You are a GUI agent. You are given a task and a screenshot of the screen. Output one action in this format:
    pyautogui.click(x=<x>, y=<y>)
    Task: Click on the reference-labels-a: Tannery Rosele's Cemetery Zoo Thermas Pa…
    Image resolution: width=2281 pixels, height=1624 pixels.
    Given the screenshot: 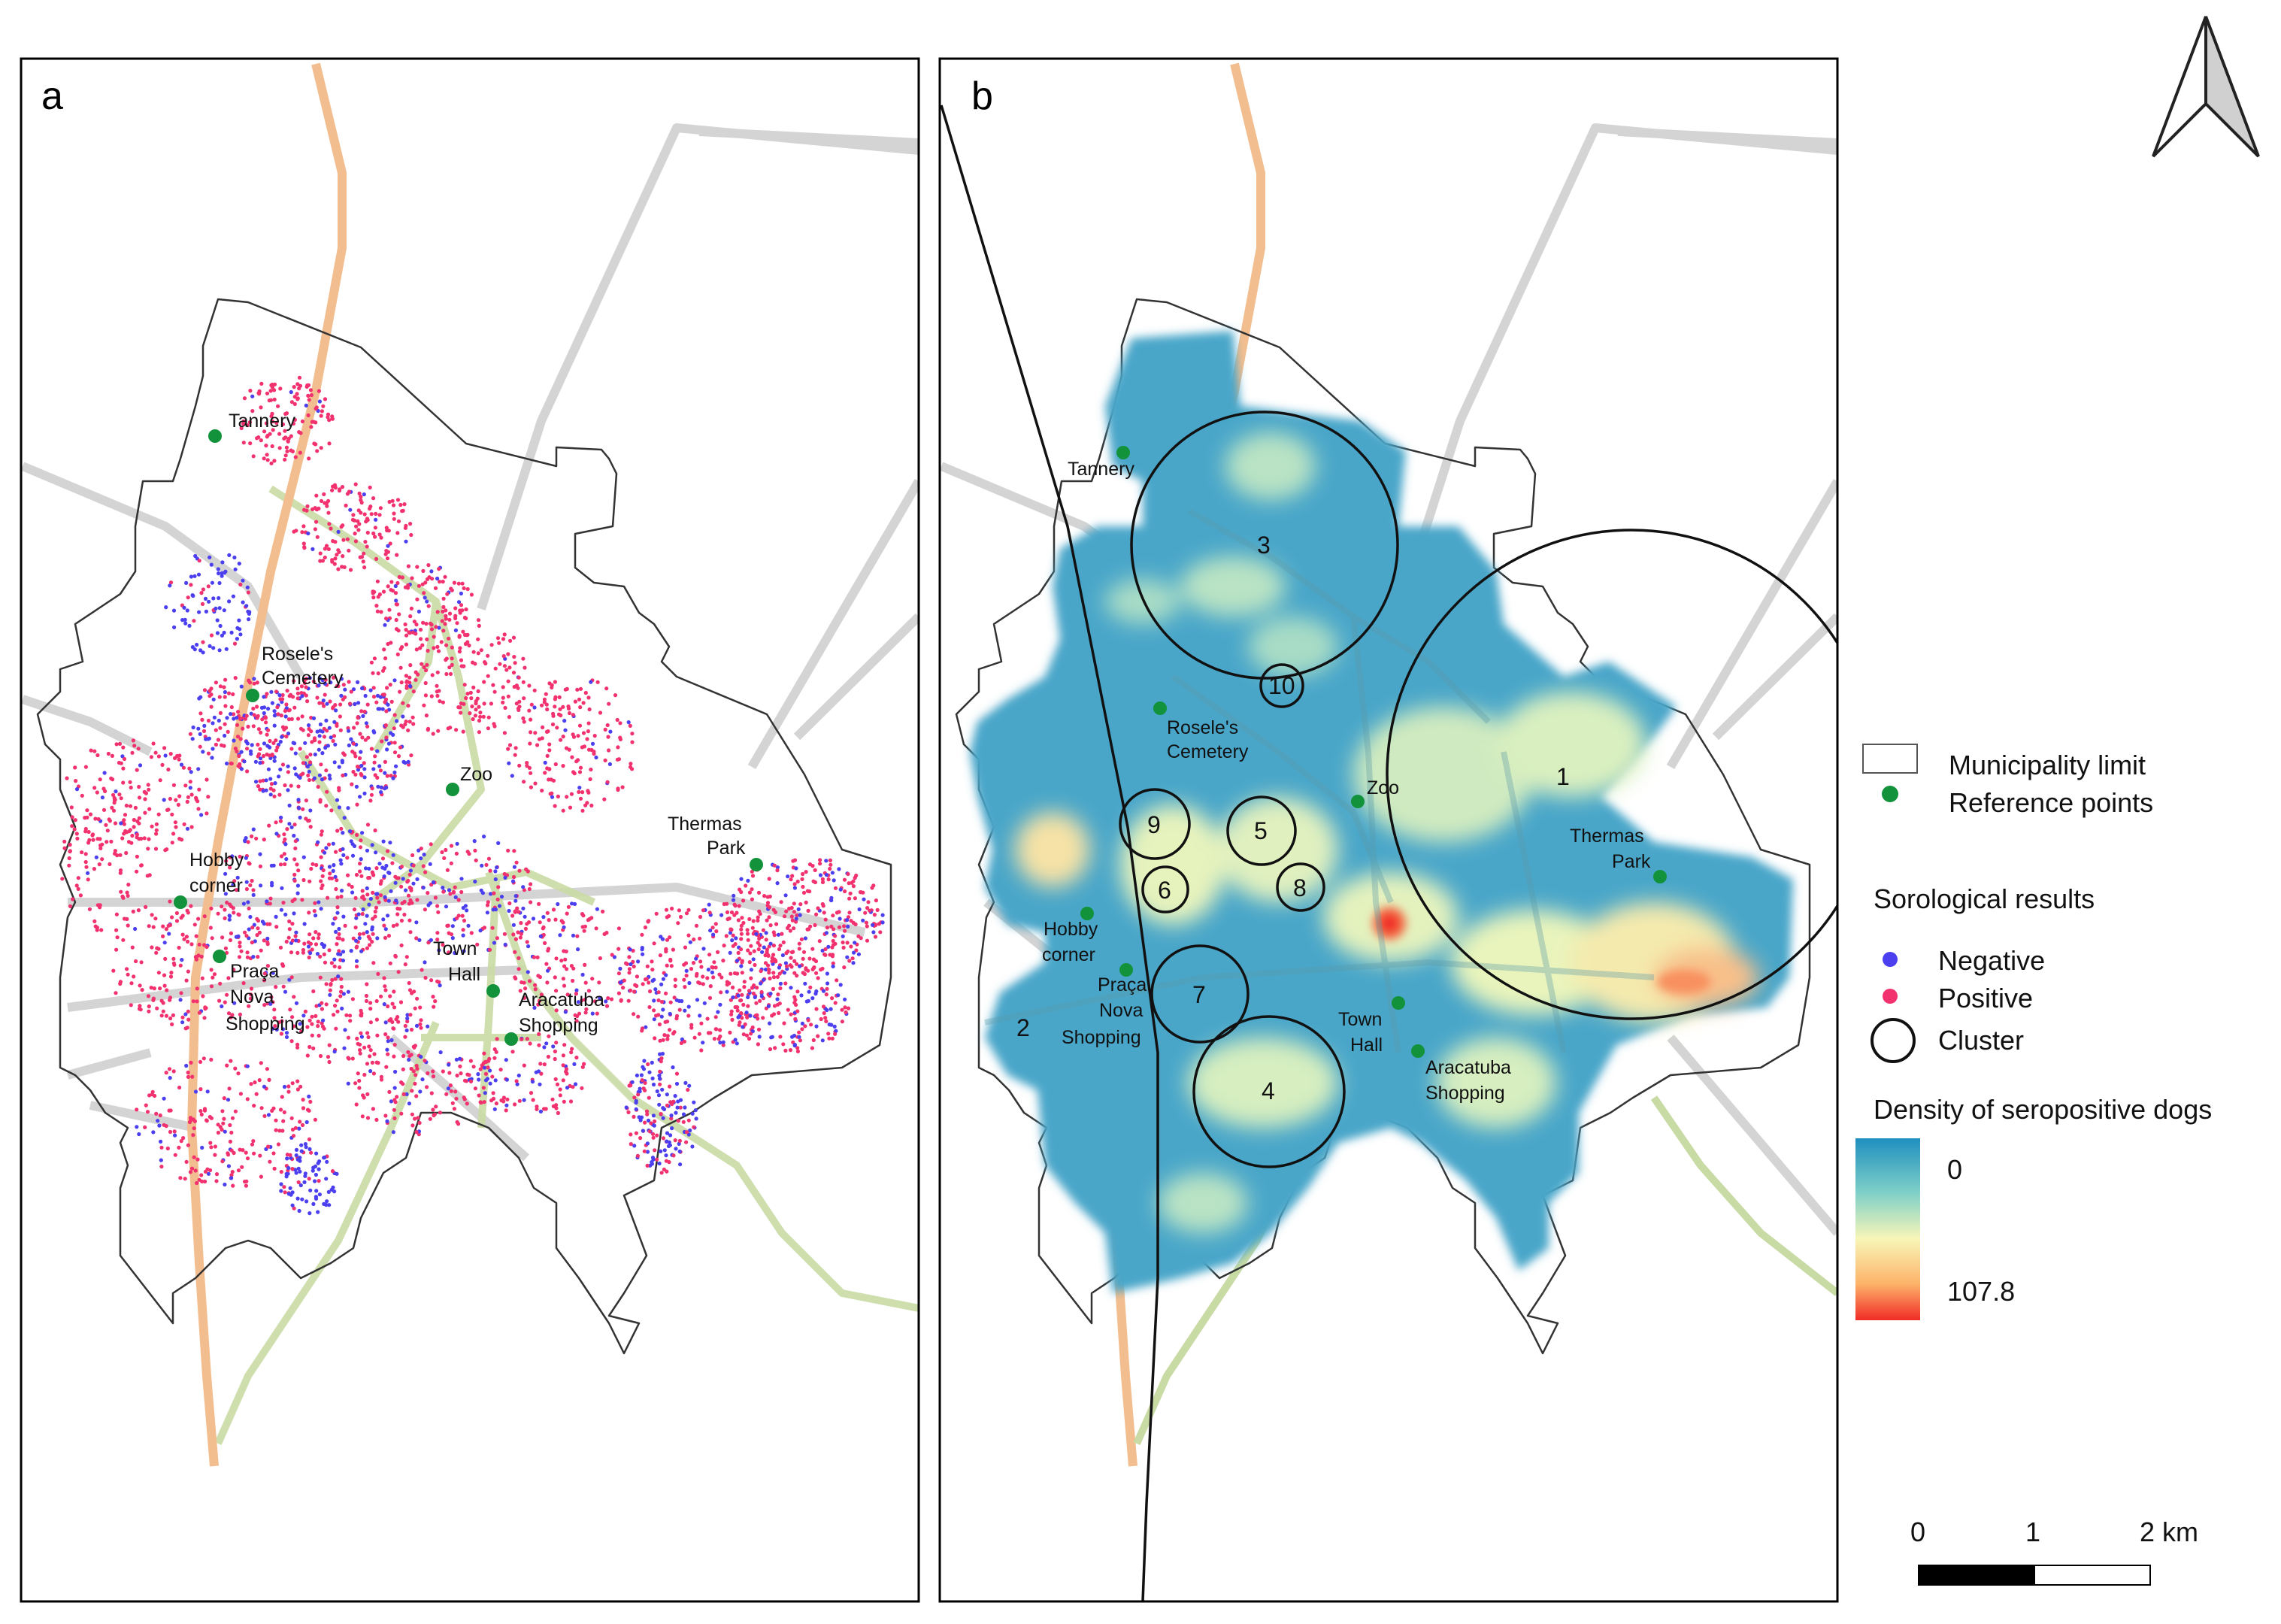 What is the action you would take?
    pyautogui.click(x=467, y=723)
    